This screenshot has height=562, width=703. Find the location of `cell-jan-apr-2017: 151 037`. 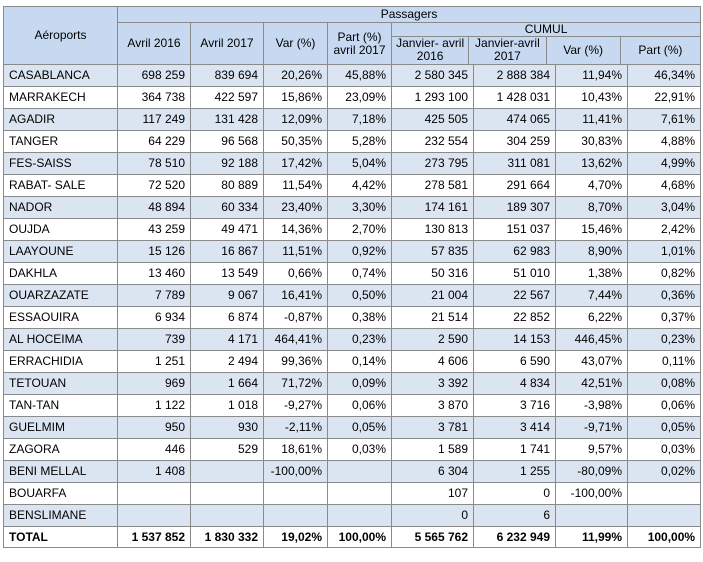

cell-jan-apr-2017: 151 037 is located at coordinates (514, 229).